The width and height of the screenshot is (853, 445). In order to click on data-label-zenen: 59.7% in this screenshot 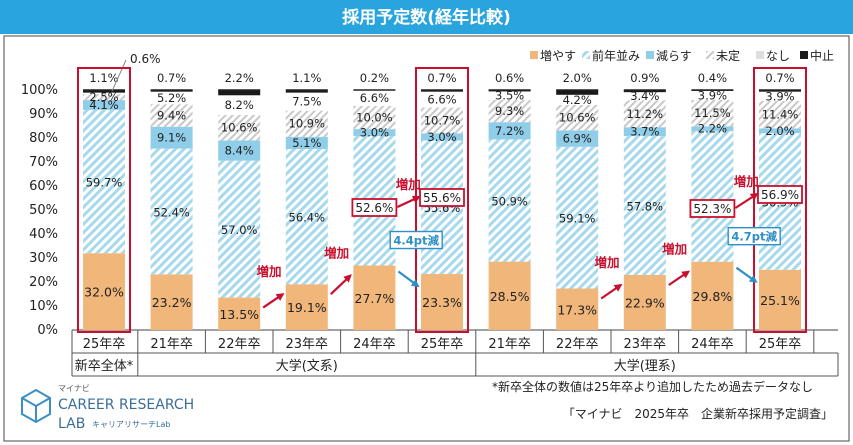, I will do `click(104, 183)`.